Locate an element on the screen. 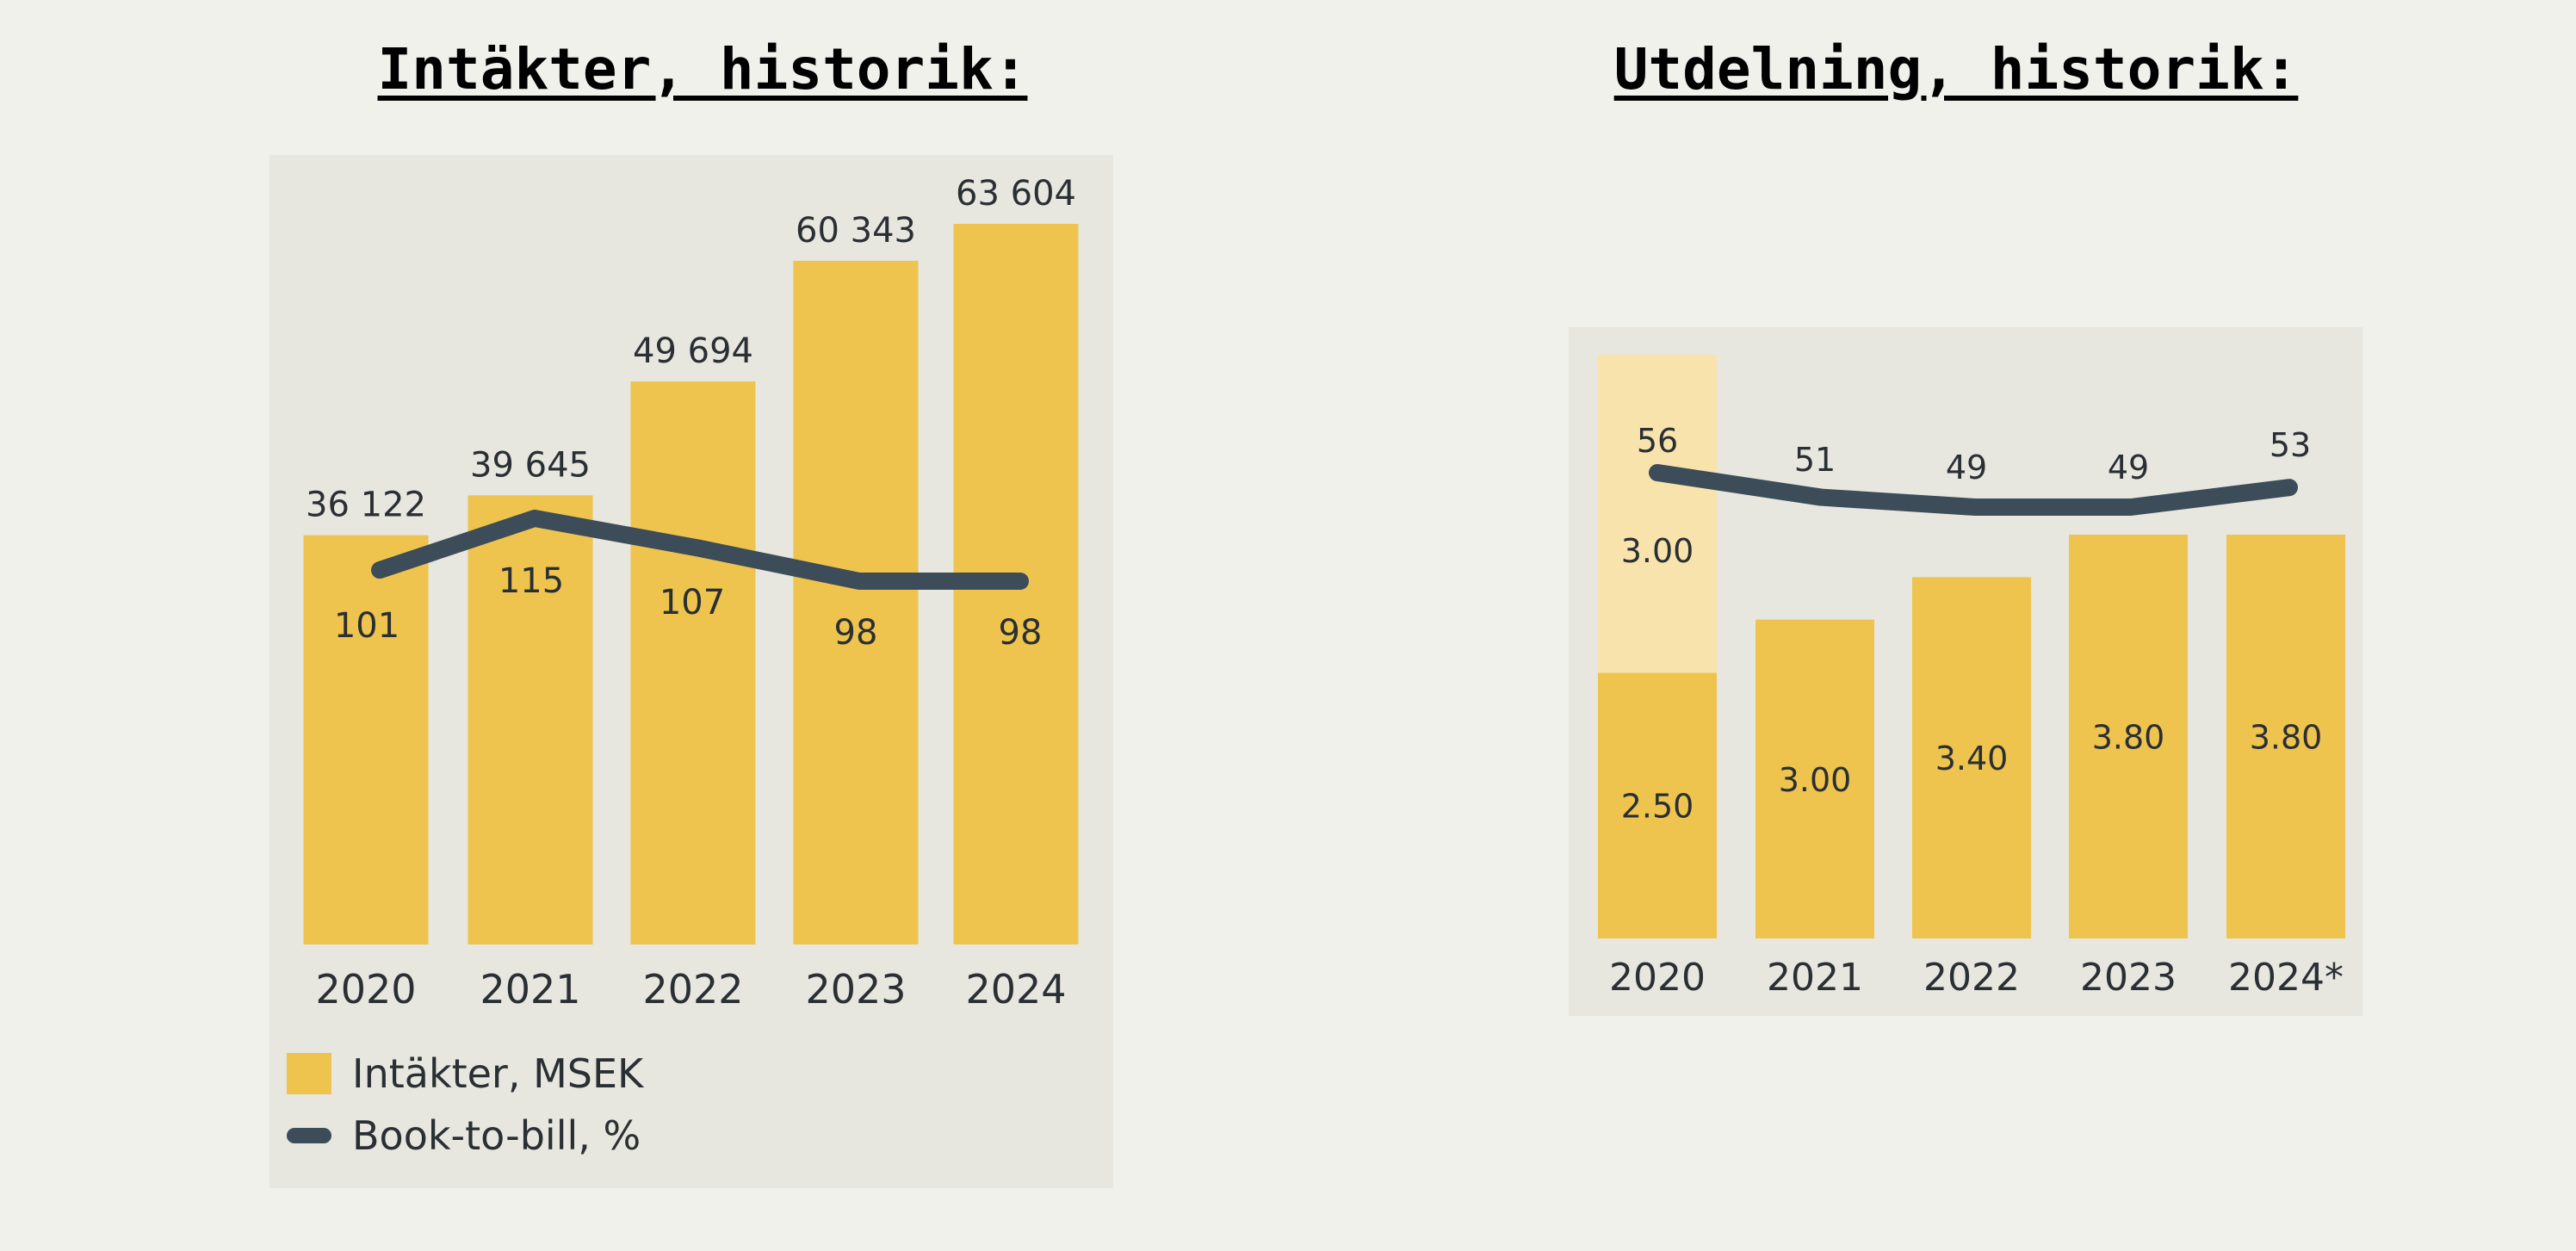 This screenshot has height=1251, width=2576. dividend-bar-2021 is located at coordinates (1815, 778).